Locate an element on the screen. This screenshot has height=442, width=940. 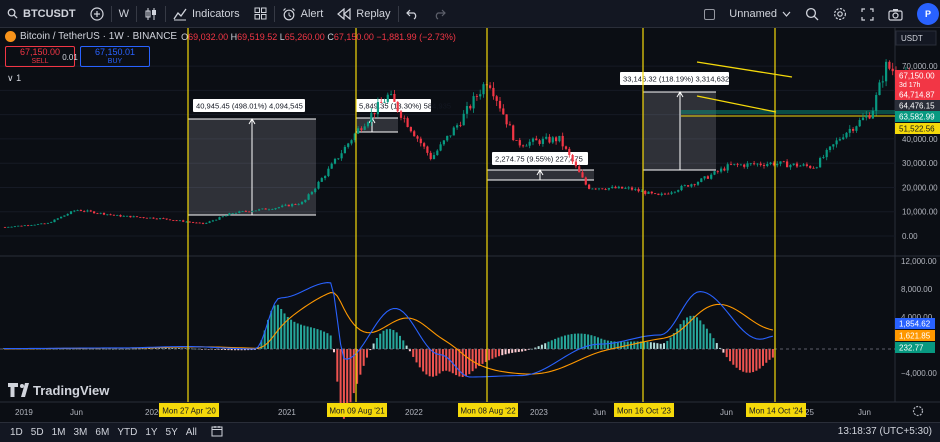
range-1d: 1D is located at coordinates (16, 432).